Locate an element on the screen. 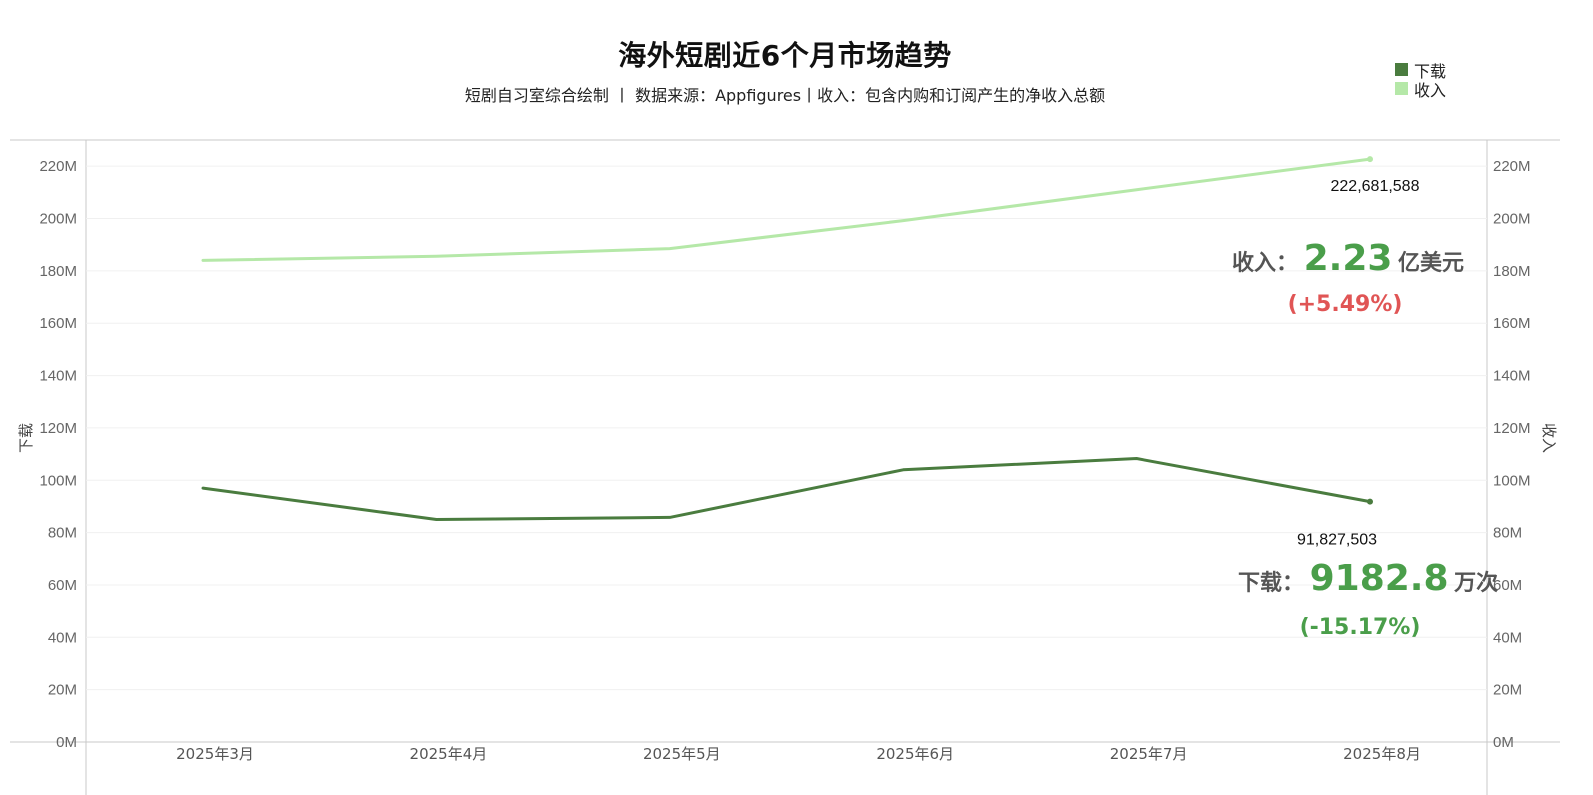  series-line-downloads is located at coordinates (786, 489).